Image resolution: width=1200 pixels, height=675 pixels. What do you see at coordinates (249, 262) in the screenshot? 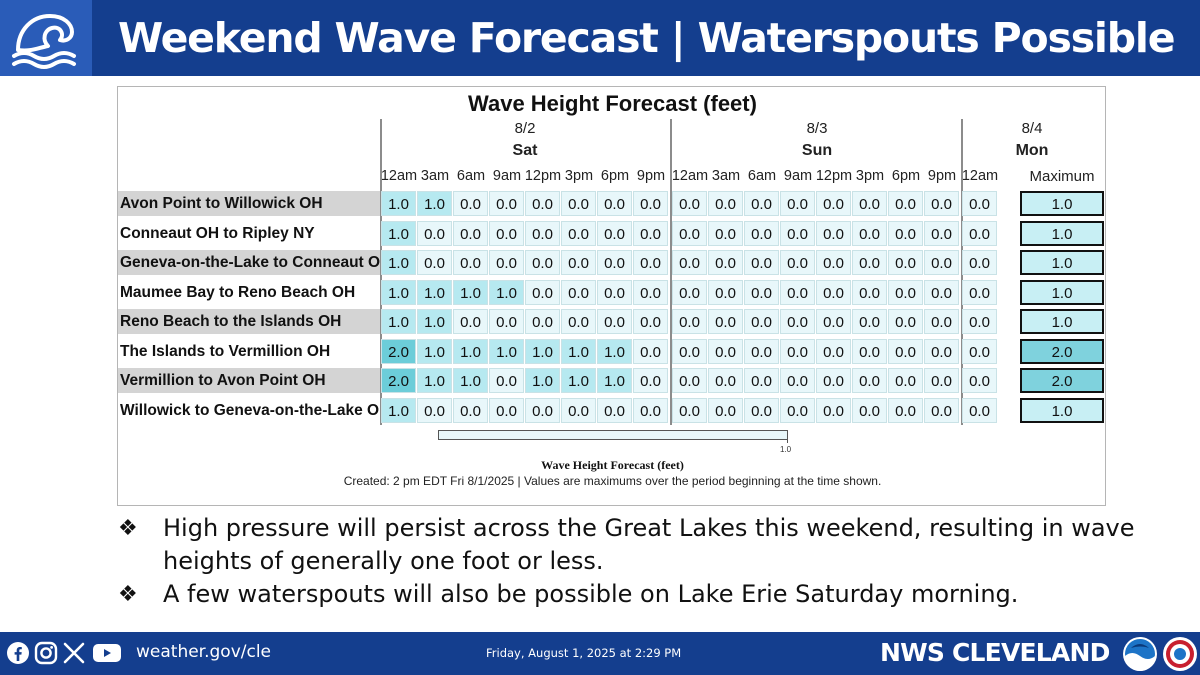
I see `zone-label: Geneva-on-the-Lake to Conneaut OH` at bounding box center [249, 262].